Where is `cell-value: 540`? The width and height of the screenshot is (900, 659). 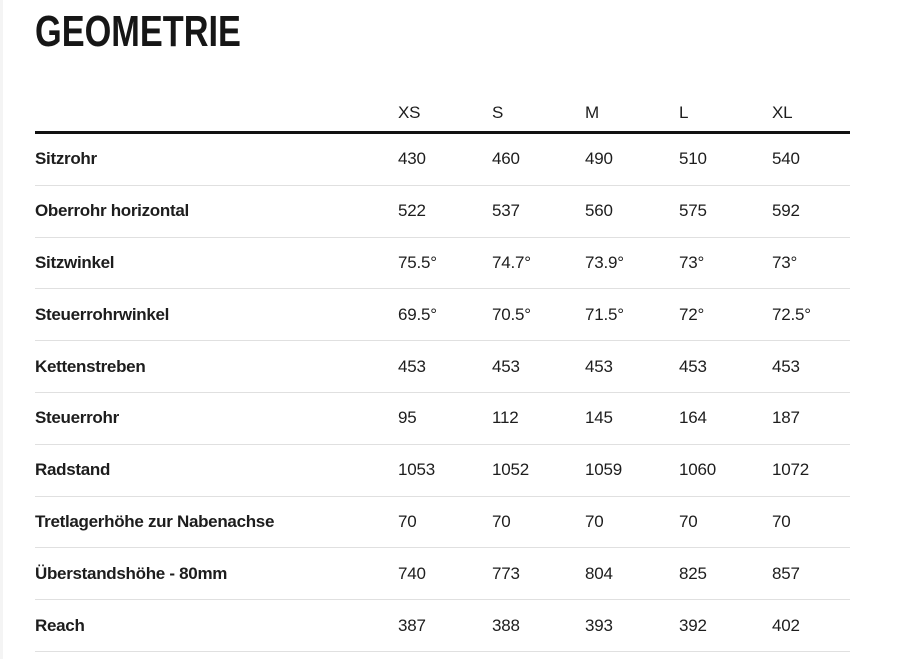
cell-value: 540 is located at coordinates (786, 159).